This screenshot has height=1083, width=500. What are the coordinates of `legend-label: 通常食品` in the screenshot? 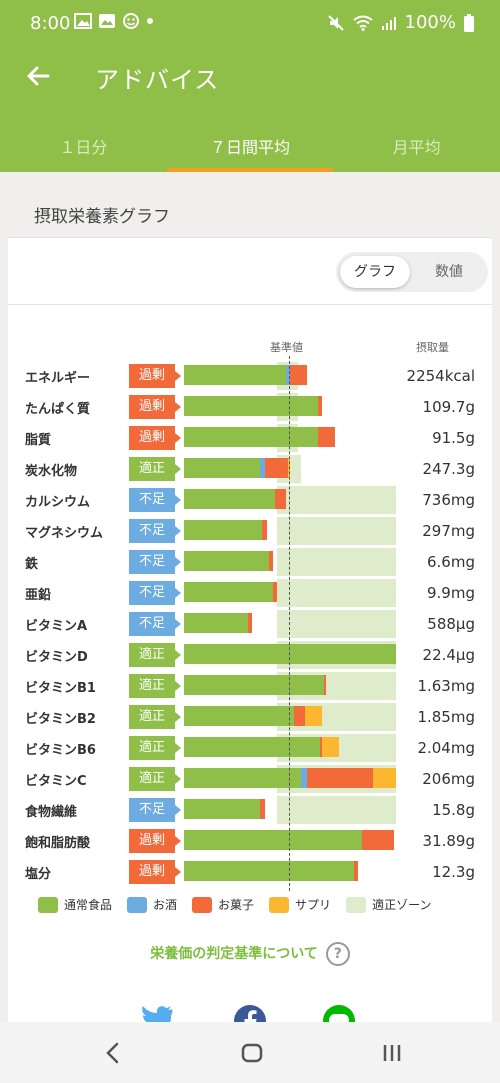 It's located at (88, 905).